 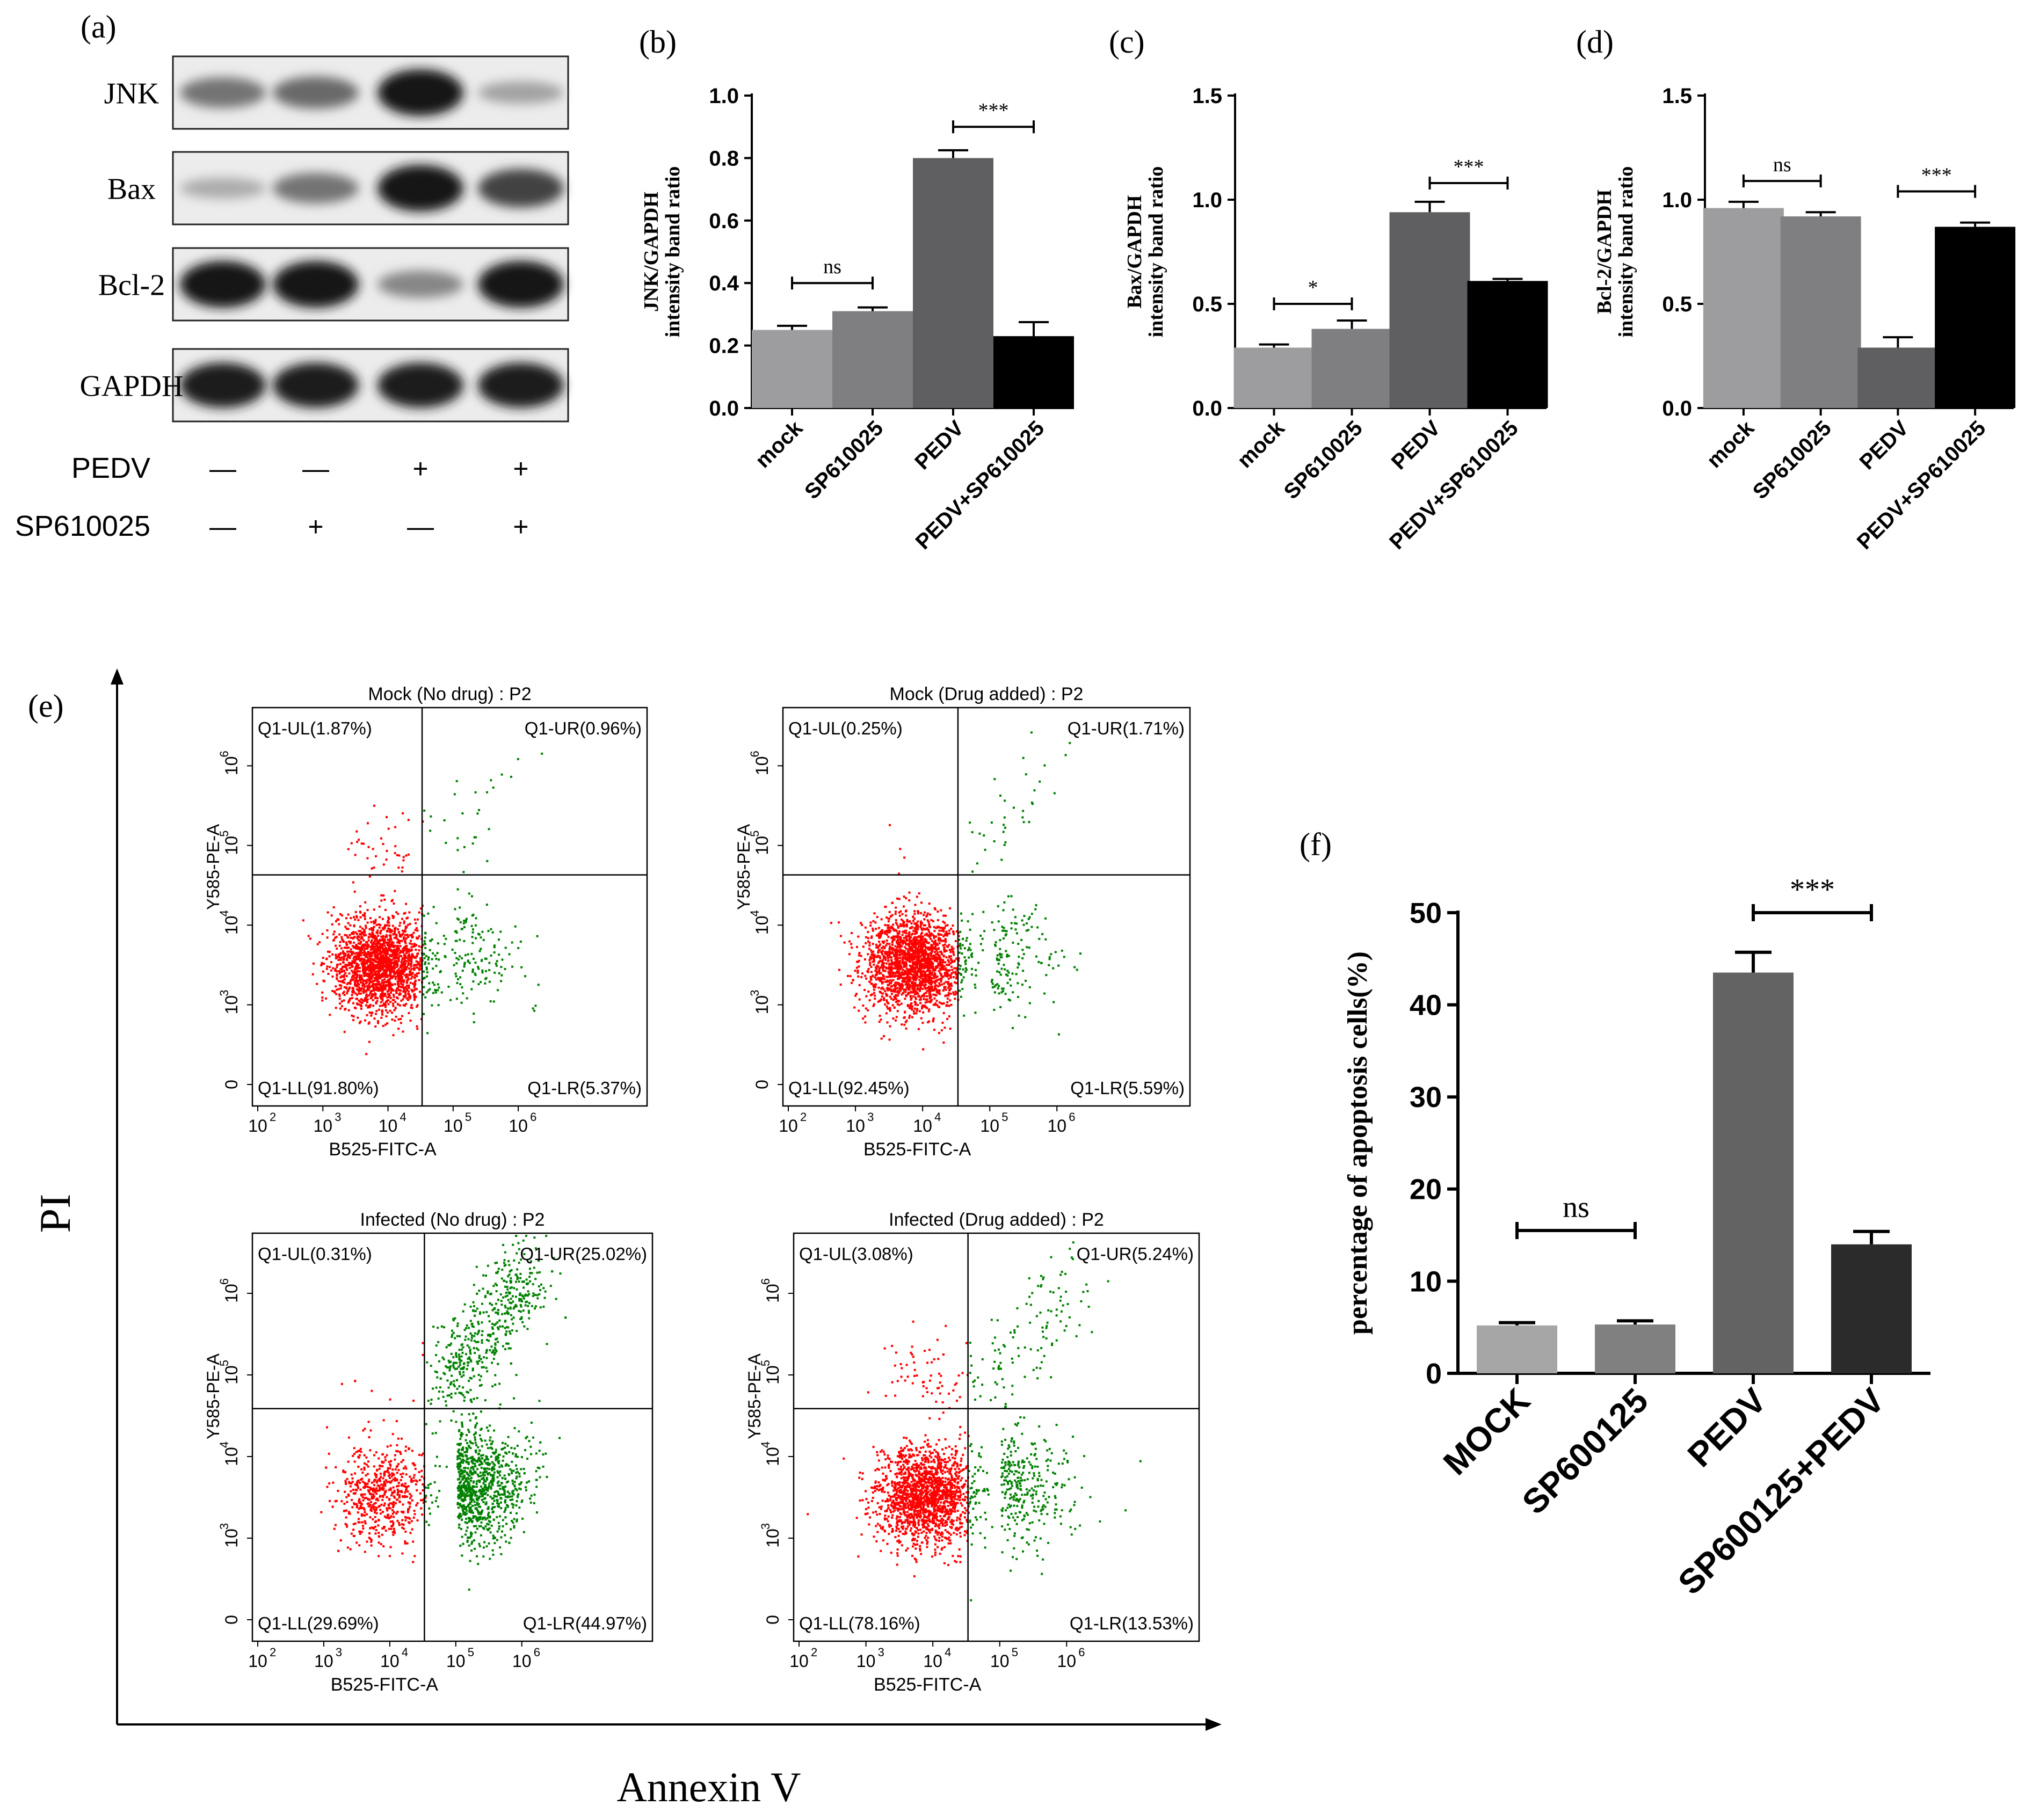 I want to click on y-tick-label: 1.5, so click(x=1207, y=96).